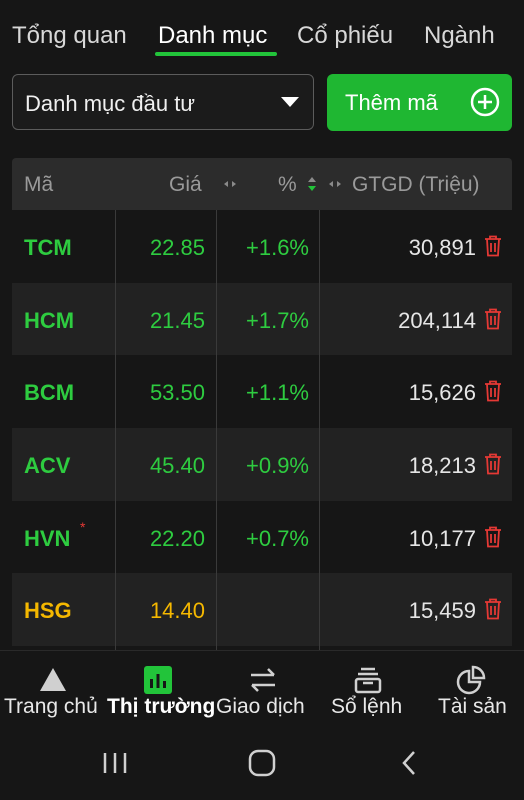 This screenshot has height=800, width=524. What do you see at coordinates (459, 35) in the screenshot?
I see `tab-sectors: Ngành` at bounding box center [459, 35].